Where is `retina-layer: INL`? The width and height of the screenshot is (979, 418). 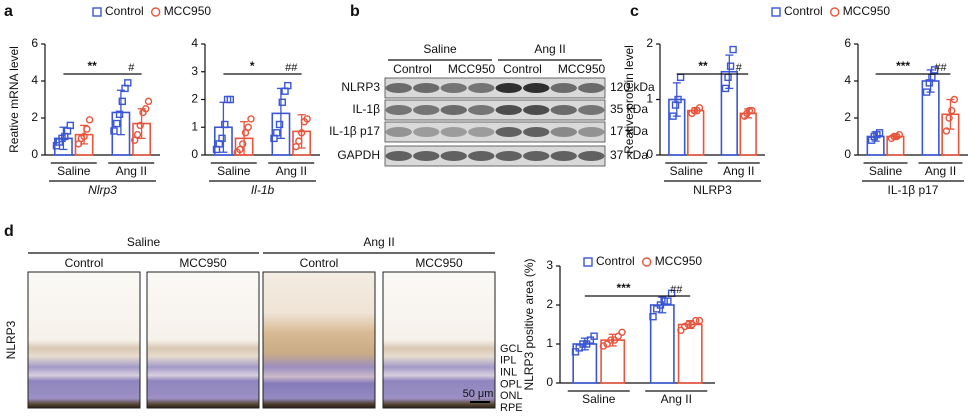 retina-layer: INL is located at coordinates (508, 373).